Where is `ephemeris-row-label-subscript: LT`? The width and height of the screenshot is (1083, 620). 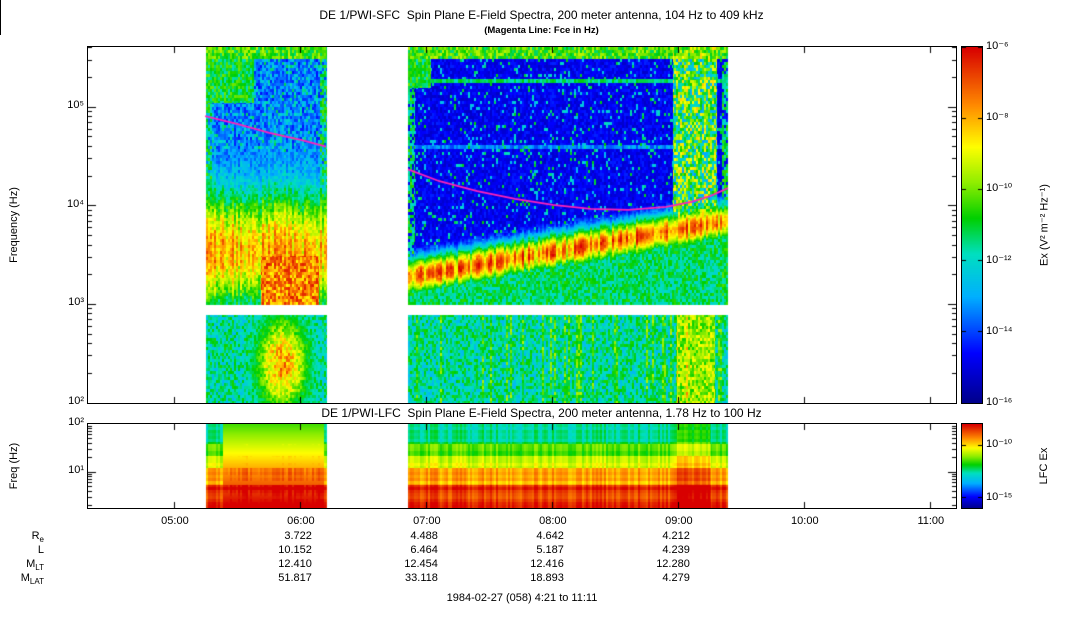 ephemeris-row-label-subscript: LT is located at coordinates (39, 568).